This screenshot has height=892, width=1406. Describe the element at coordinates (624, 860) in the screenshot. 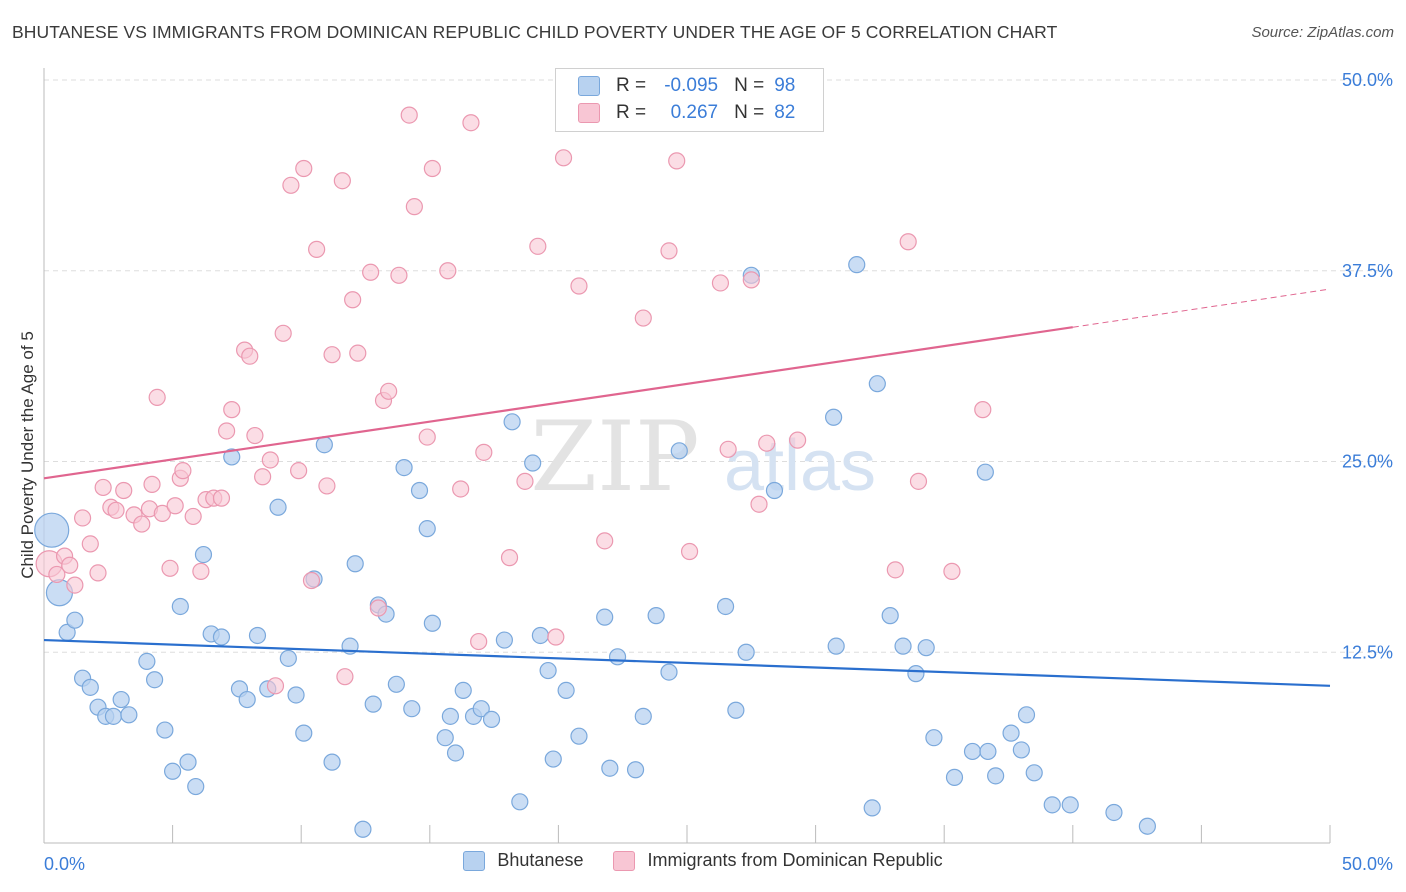

I see `dominican-legend-icon` at that location.